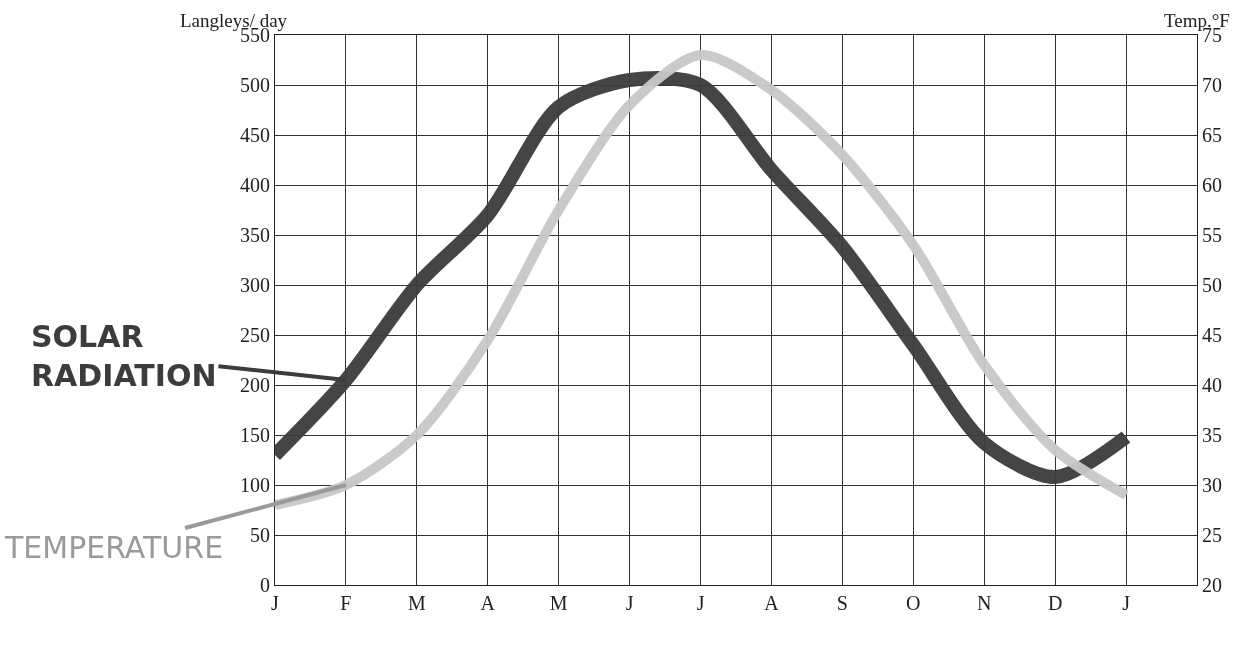 This screenshot has height=650, width=1259. Describe the element at coordinates (1212, 485) in the screenshot. I see `y2-tick-label: 30` at that location.